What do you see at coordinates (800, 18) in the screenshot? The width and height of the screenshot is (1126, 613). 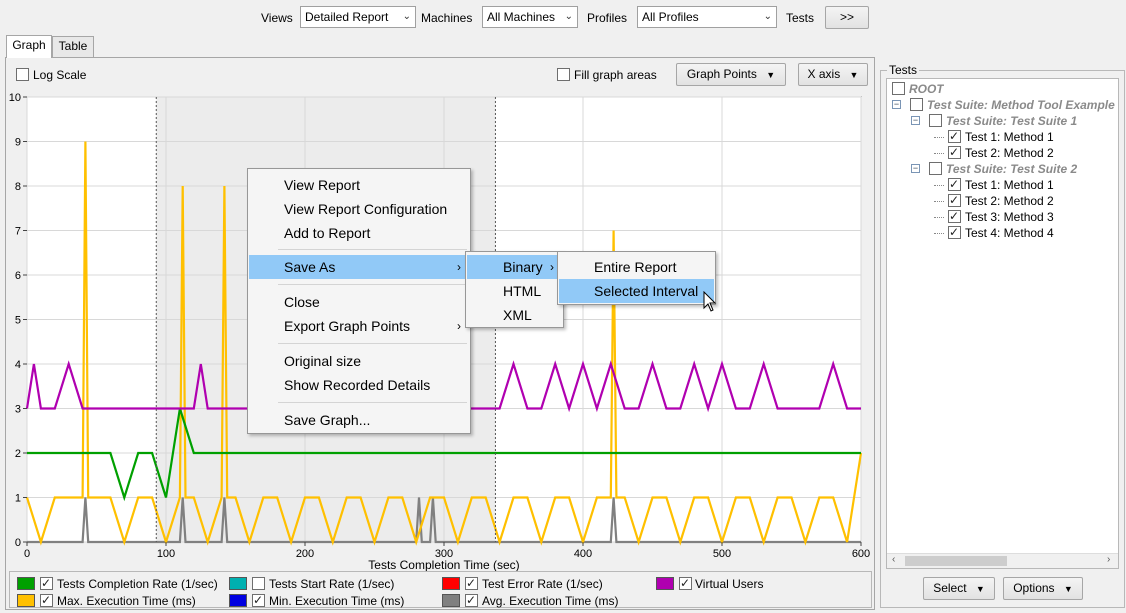 I see `tests-label: Tests` at bounding box center [800, 18].